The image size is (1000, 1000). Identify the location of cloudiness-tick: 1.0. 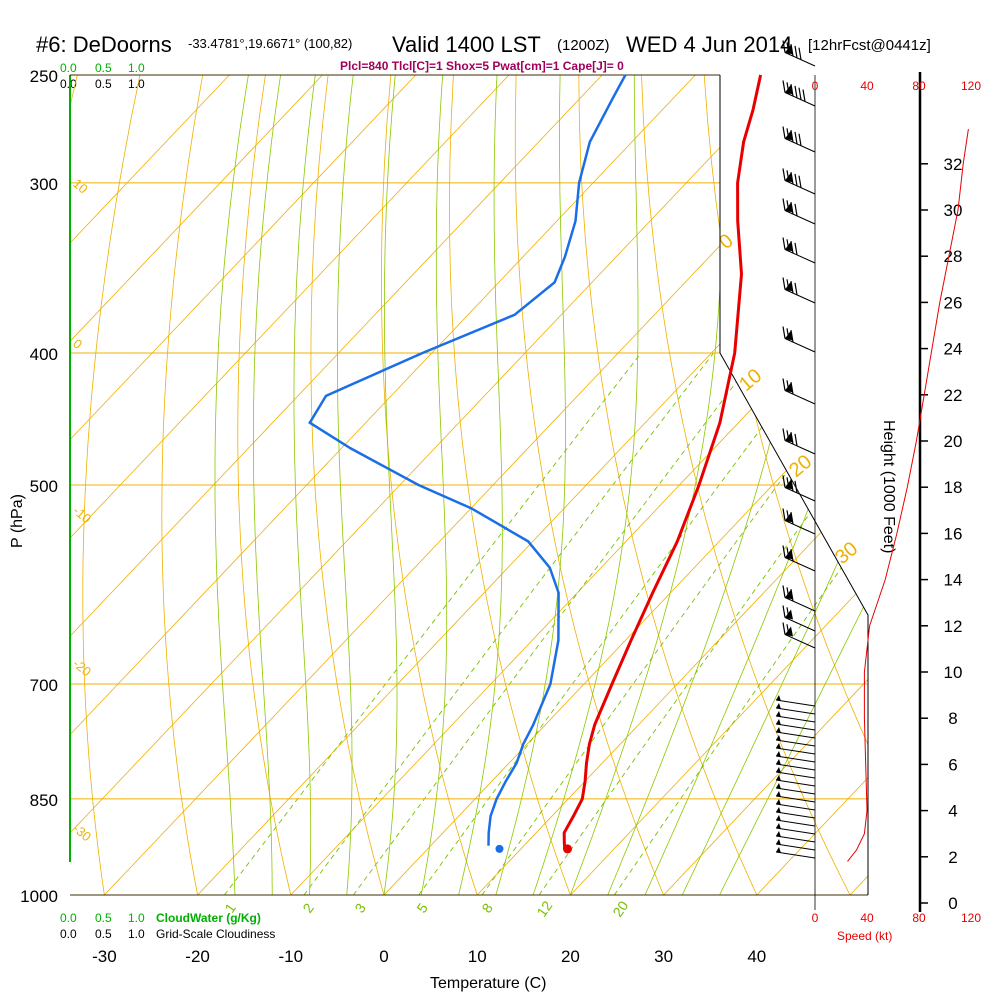
(136, 84).